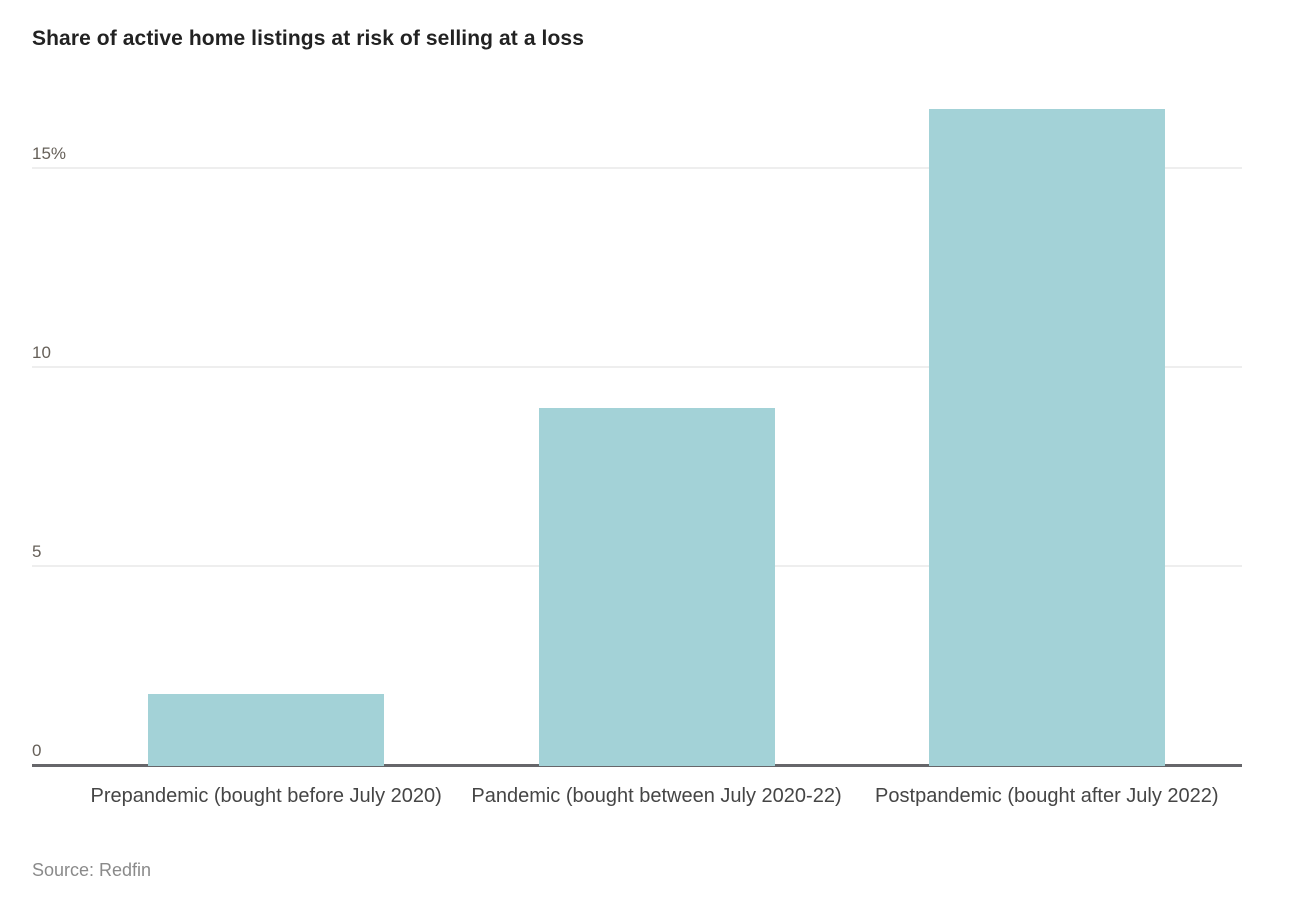 The height and width of the screenshot is (903, 1292). What do you see at coordinates (92, 870) in the screenshot?
I see `source-note: Source: Redfin` at bounding box center [92, 870].